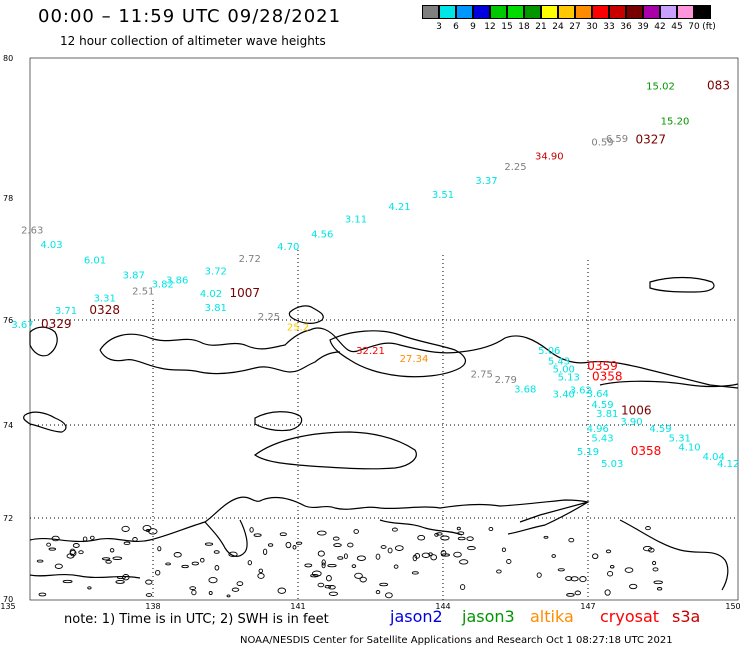  What do you see at coordinates (626, 27) in the screenshot?
I see `legend-tick-label: 36` at bounding box center [626, 27].